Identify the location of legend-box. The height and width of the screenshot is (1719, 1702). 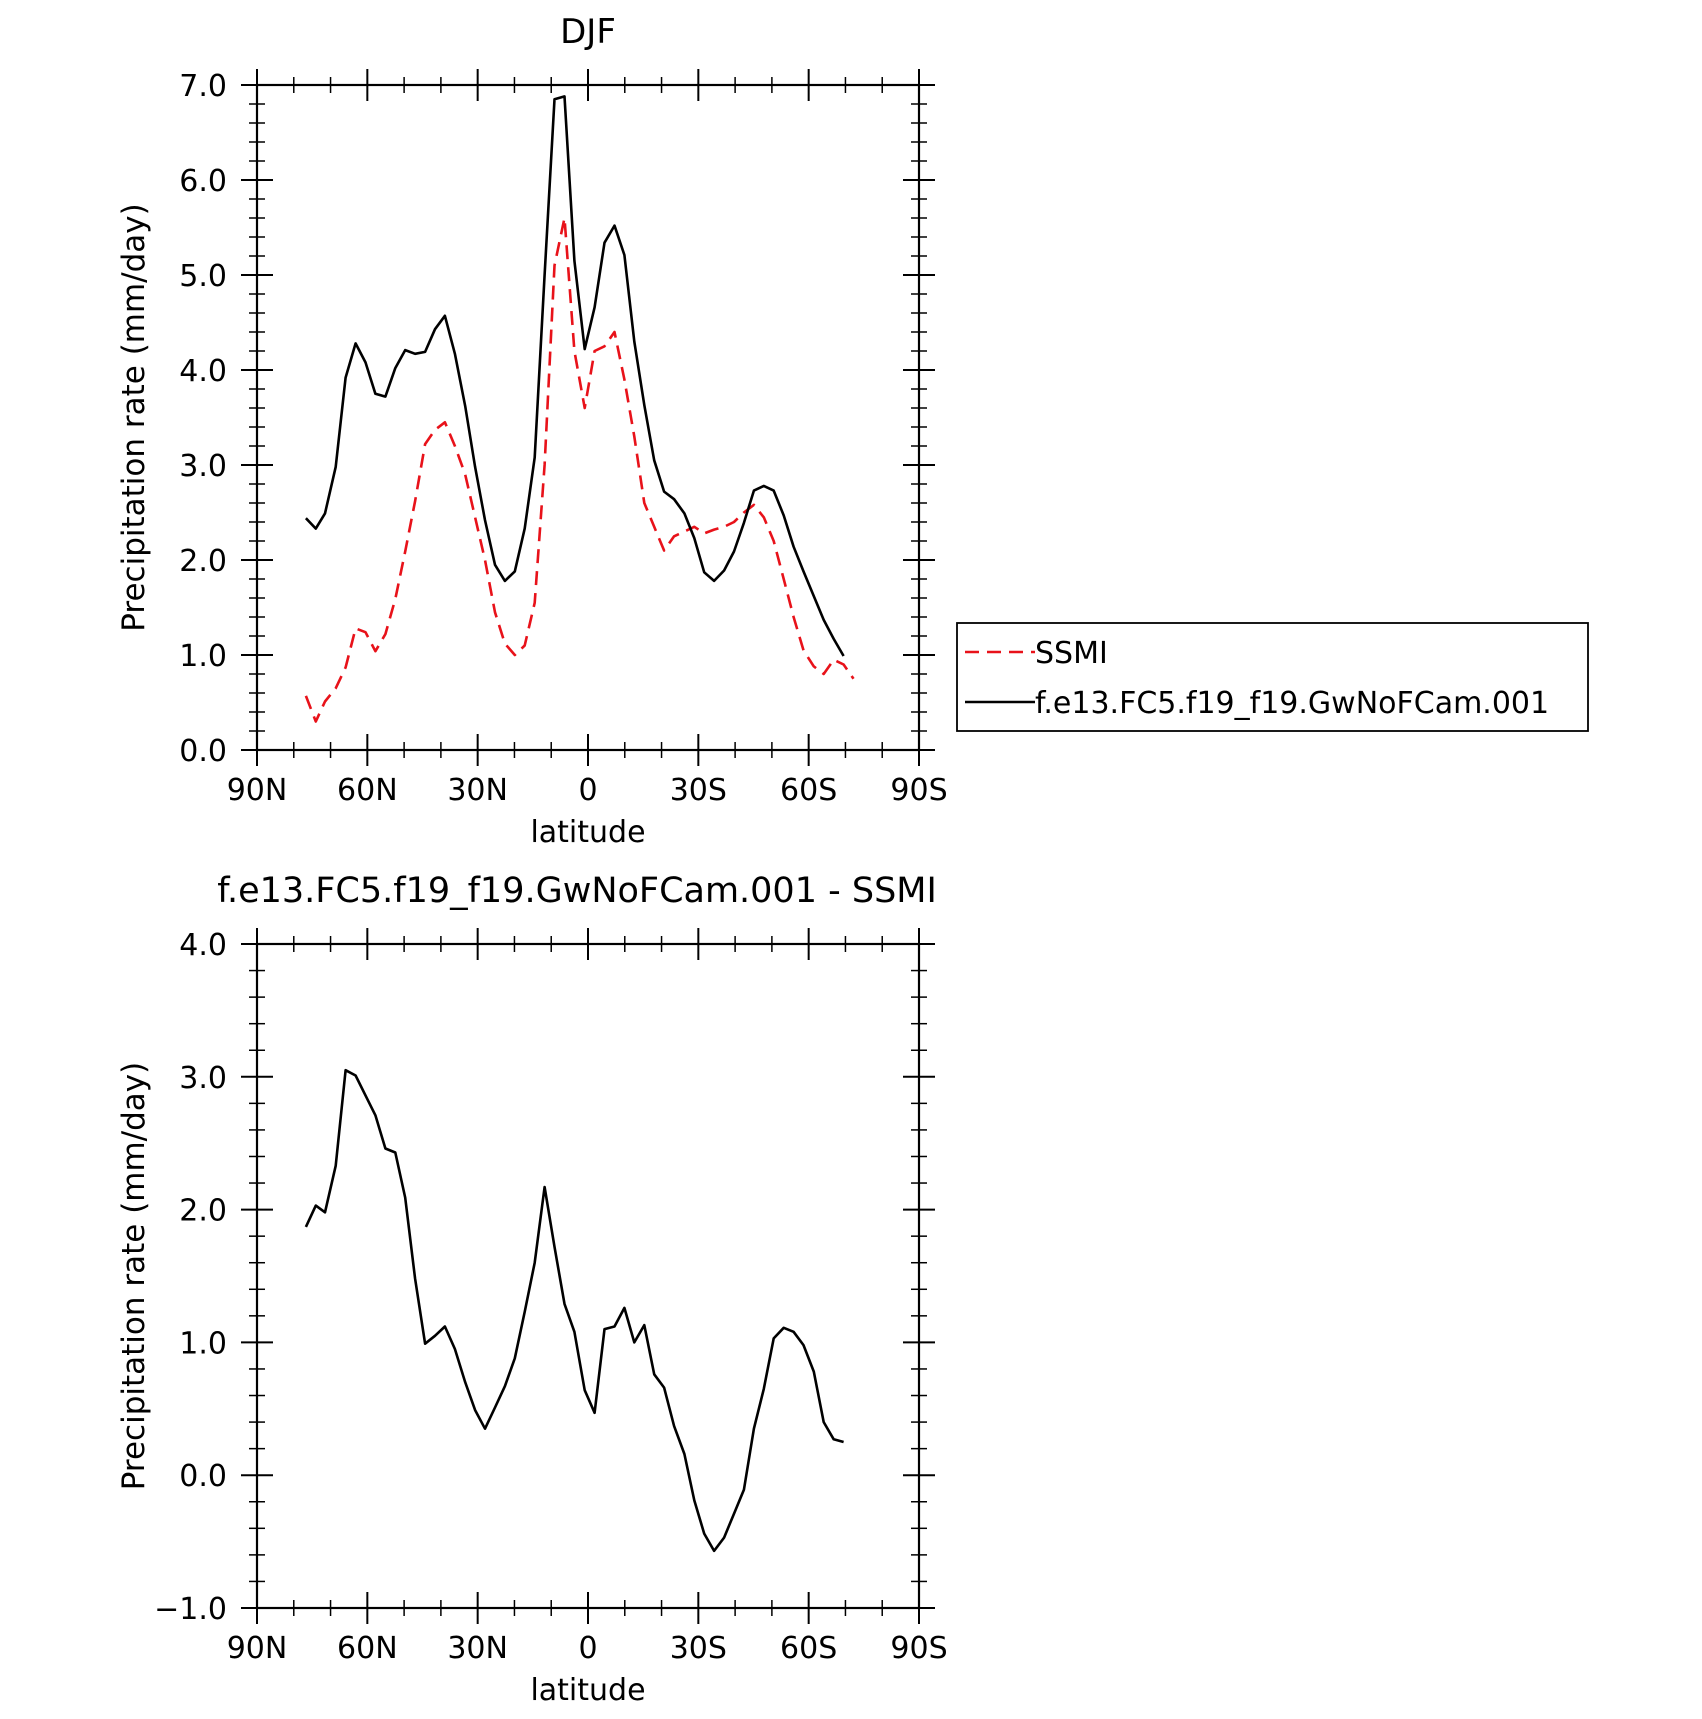
(1272, 677).